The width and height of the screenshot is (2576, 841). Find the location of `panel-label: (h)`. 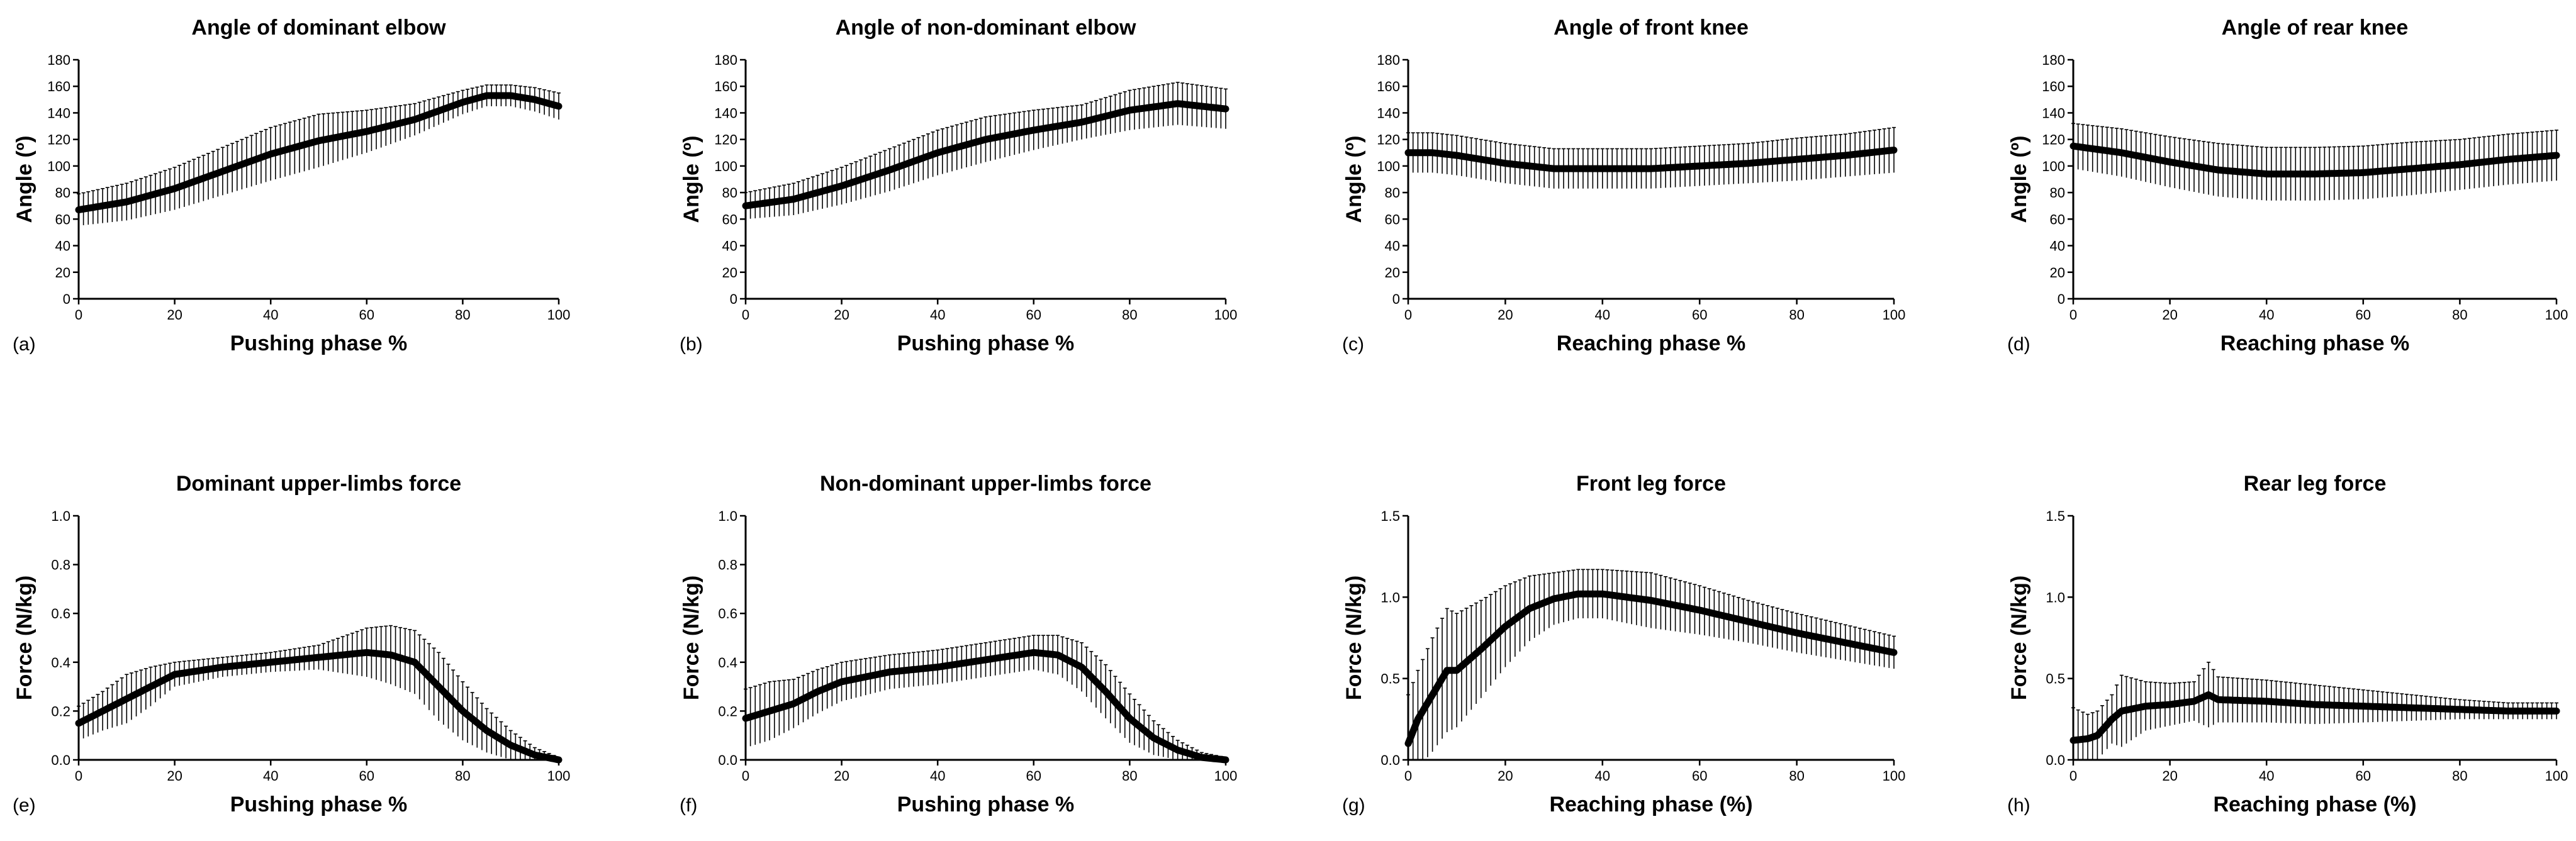

panel-label: (h) is located at coordinates (2018, 805).